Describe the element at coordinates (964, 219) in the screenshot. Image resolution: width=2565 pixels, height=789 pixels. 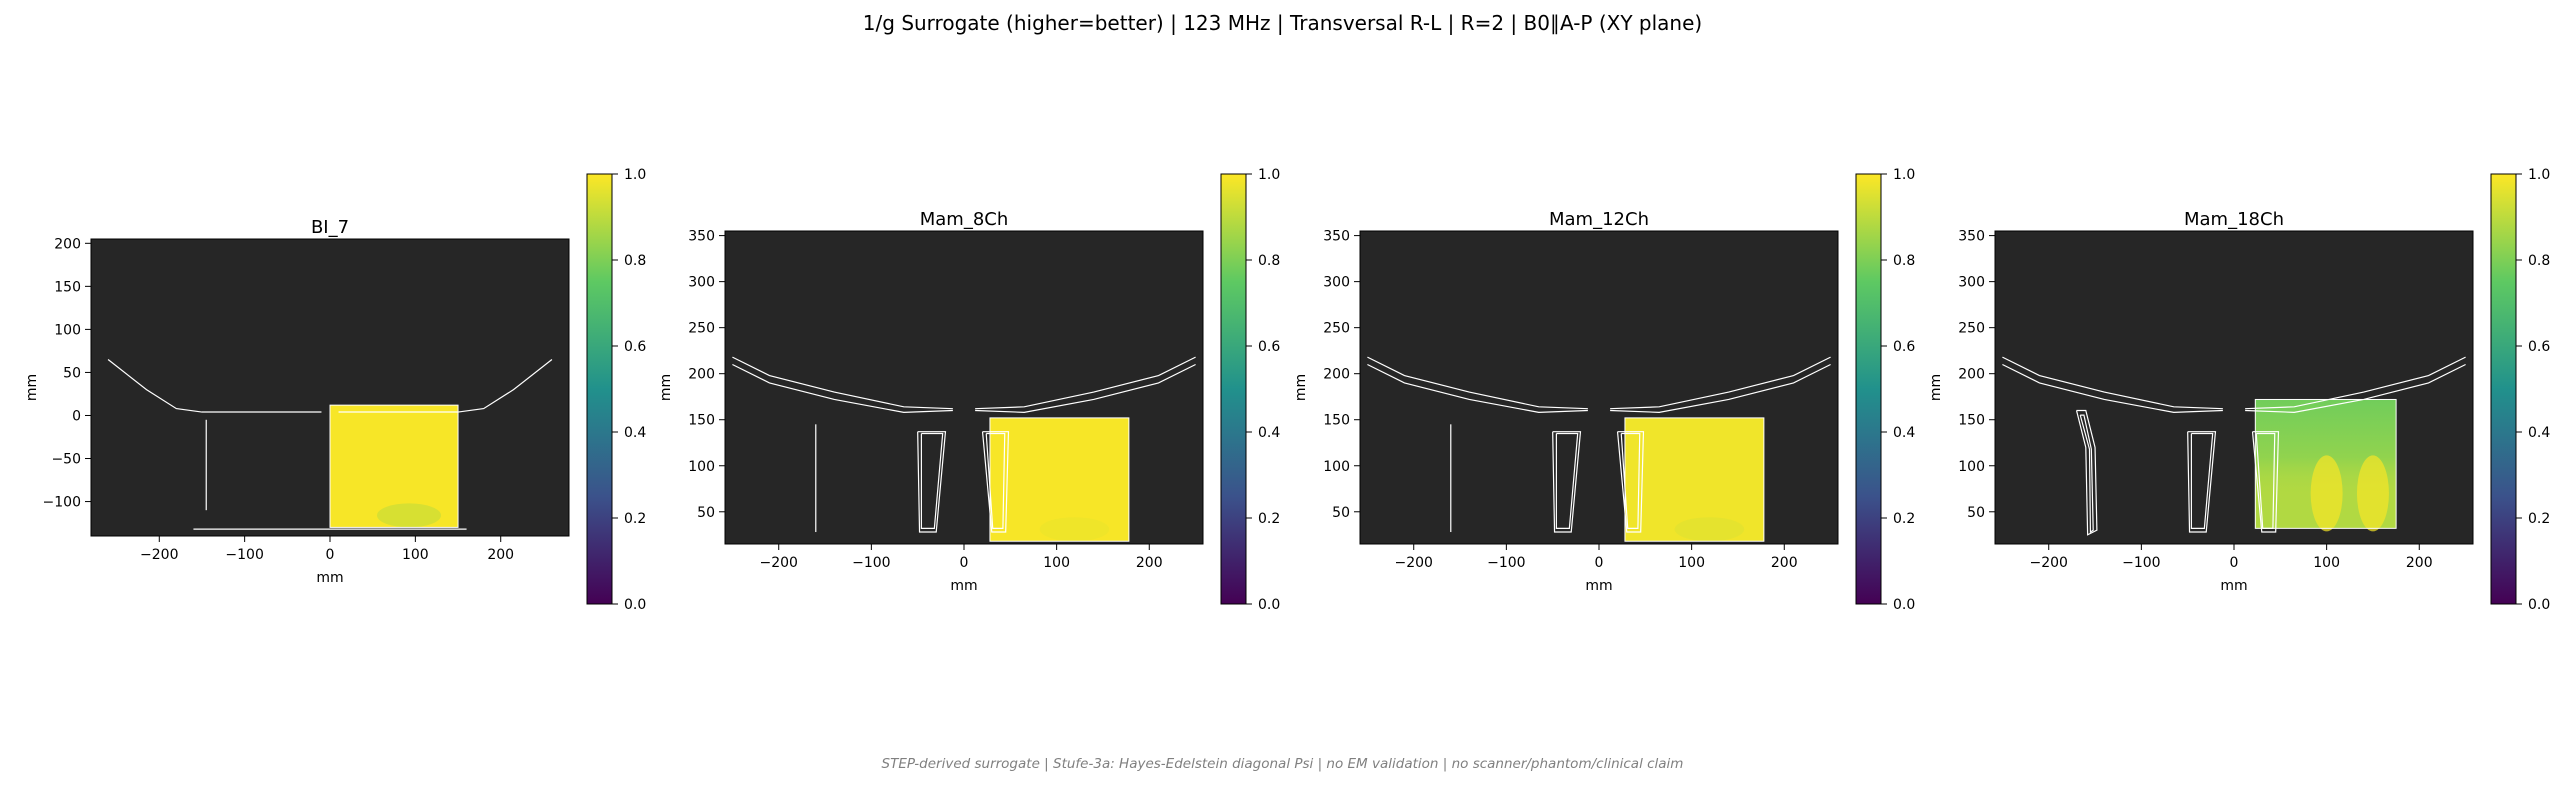
I see `subplot-title: Mam_8Ch` at that location.